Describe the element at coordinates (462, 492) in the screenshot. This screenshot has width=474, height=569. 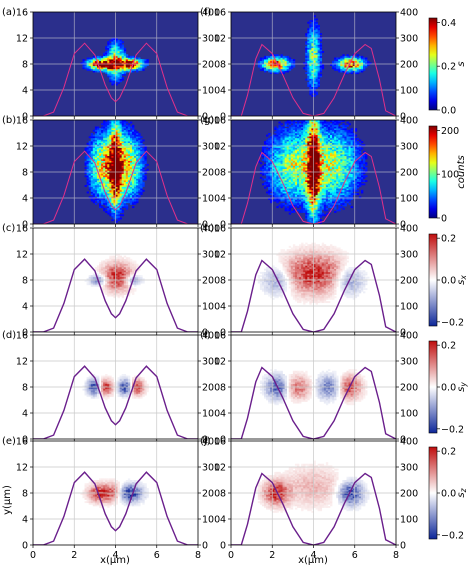
I see `colorbar-label: sz` at that location.